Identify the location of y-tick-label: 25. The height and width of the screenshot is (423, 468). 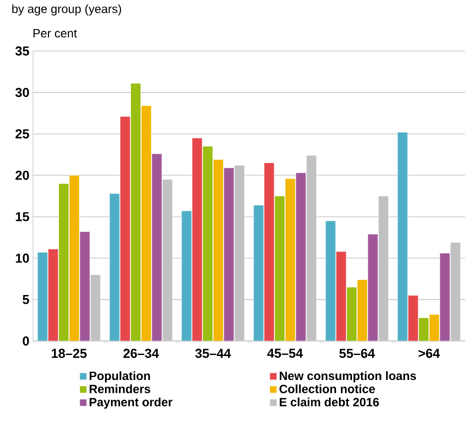
(23, 133).